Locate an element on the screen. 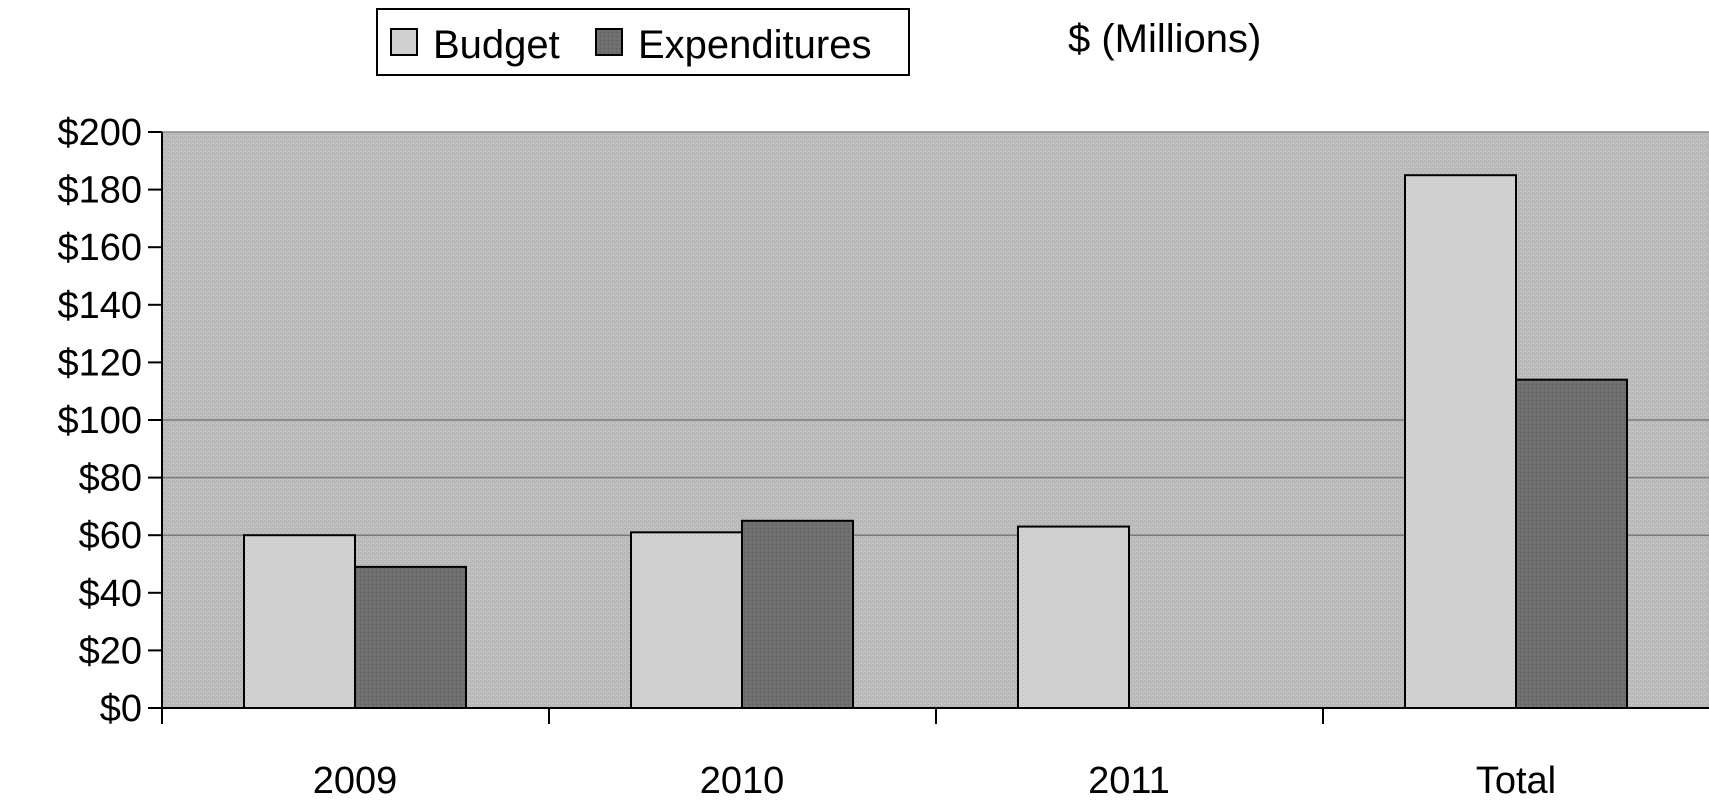  legend-label-budget: Budget is located at coordinates (496, 45).